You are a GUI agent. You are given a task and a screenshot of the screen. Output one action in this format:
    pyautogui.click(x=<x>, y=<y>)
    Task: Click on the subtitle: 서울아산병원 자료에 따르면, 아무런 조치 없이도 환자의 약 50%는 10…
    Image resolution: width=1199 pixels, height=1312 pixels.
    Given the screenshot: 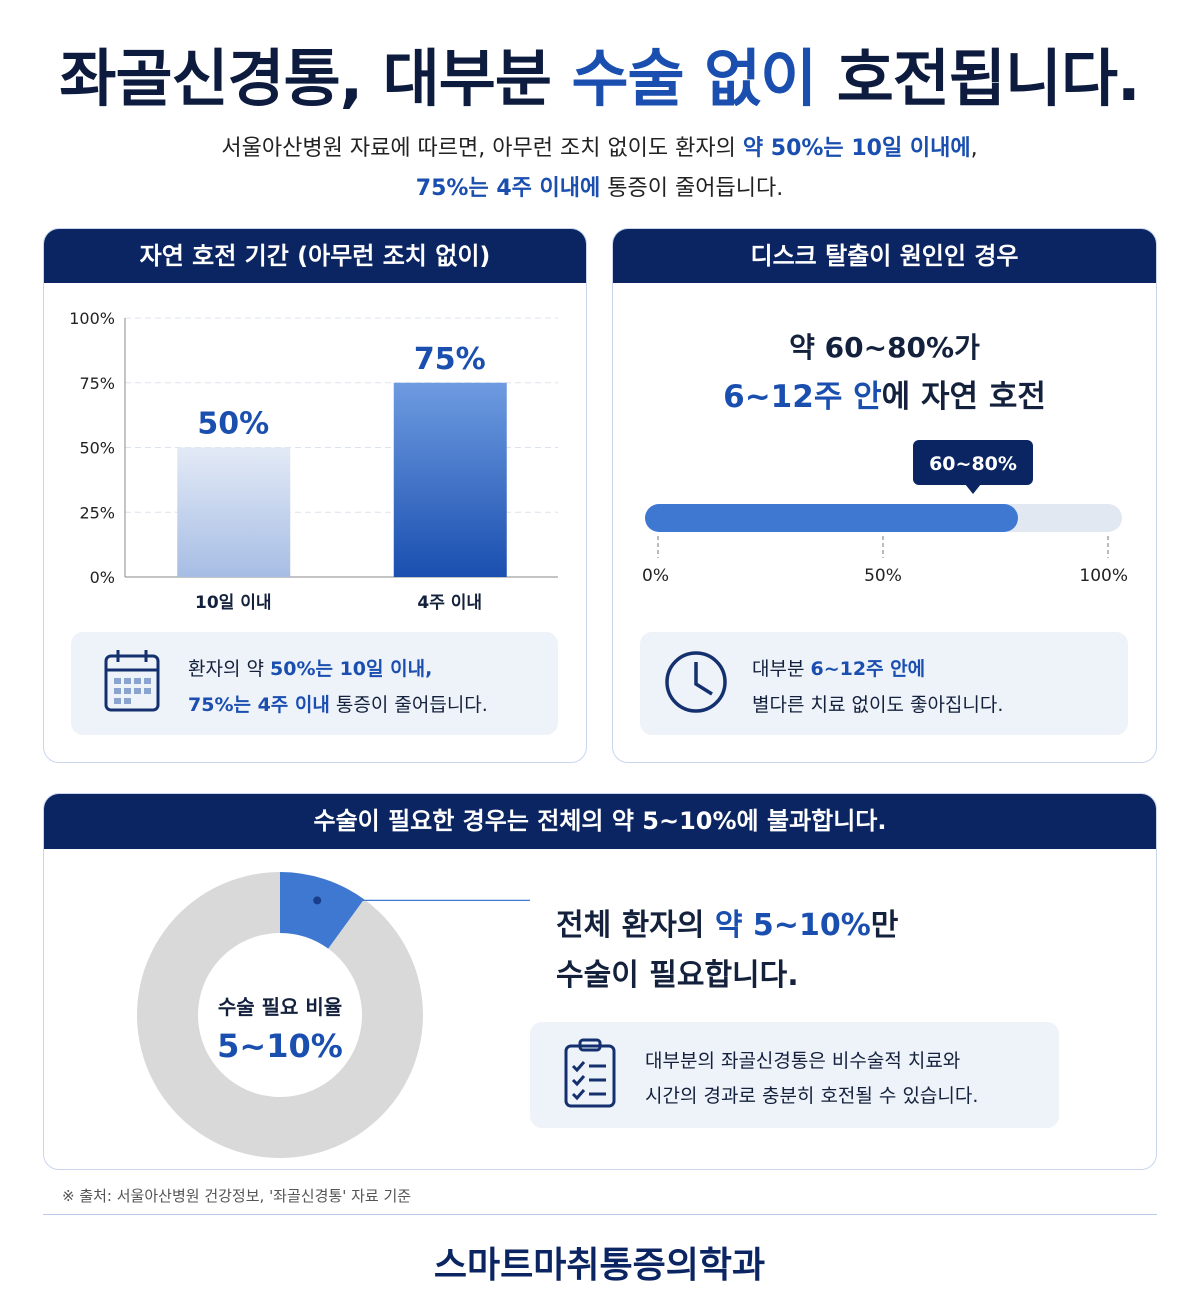 What is the action you would take?
    pyautogui.click(x=599, y=146)
    